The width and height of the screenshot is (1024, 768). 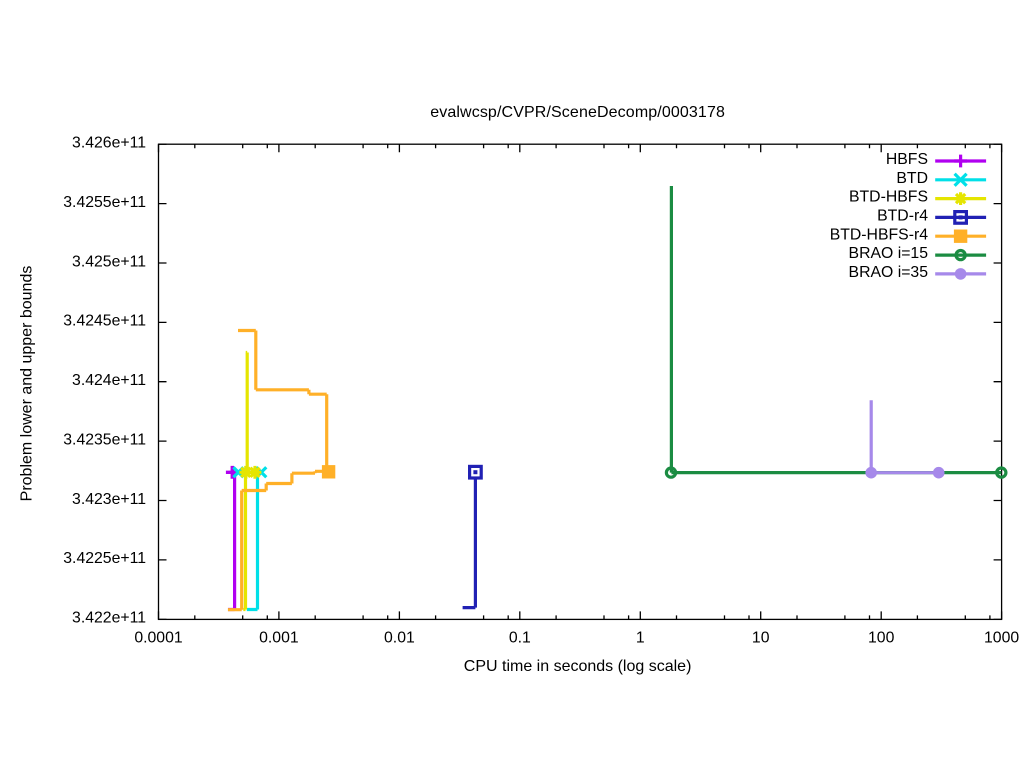 What do you see at coordinates (158, 638) in the screenshot?
I see `svg-text: 0.0001` at bounding box center [158, 638].